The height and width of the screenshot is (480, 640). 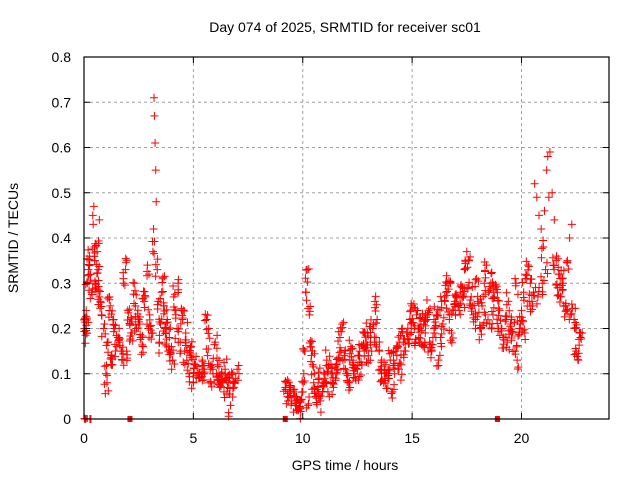 What do you see at coordinates (62, 283) in the screenshot?
I see `y-tick-label: 0.3` at bounding box center [62, 283].